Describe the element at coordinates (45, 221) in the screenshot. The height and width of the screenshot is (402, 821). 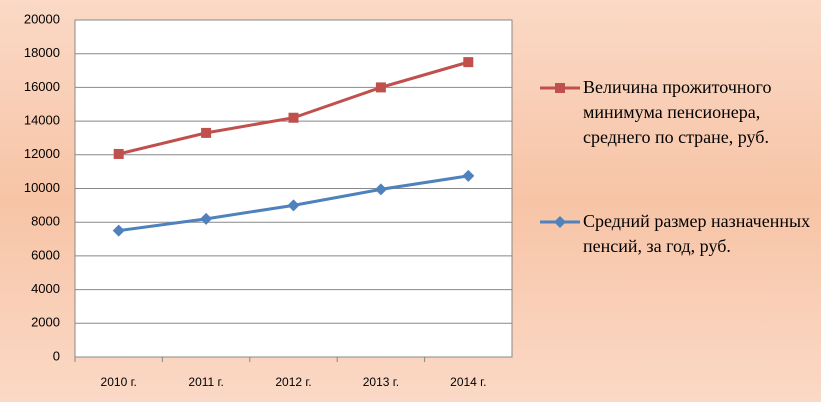
I see `y-tick-label: 8000` at that location.